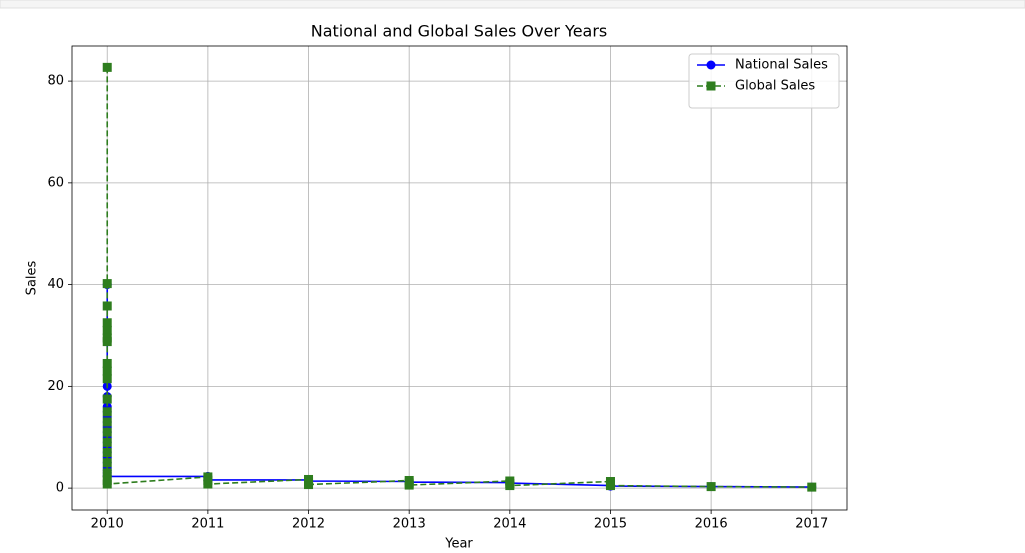 This screenshot has height=553, width=1025. I want to click on x-tick-label: 2017, so click(811, 524).